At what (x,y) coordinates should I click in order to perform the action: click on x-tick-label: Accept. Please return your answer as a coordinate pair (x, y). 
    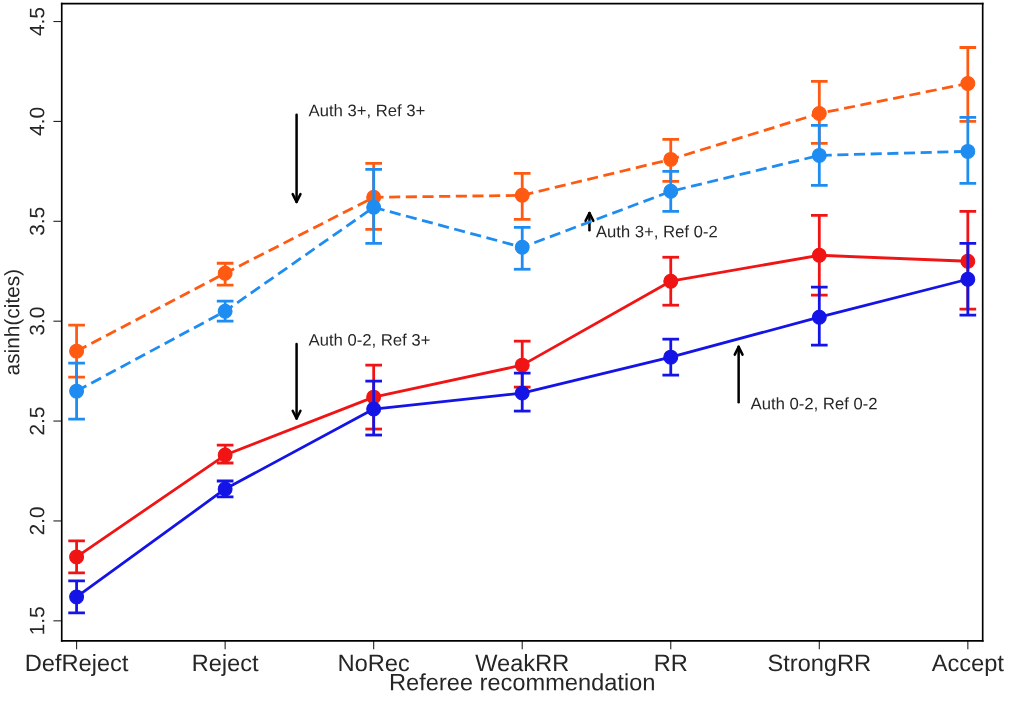
    Looking at the image, I should click on (967, 665).